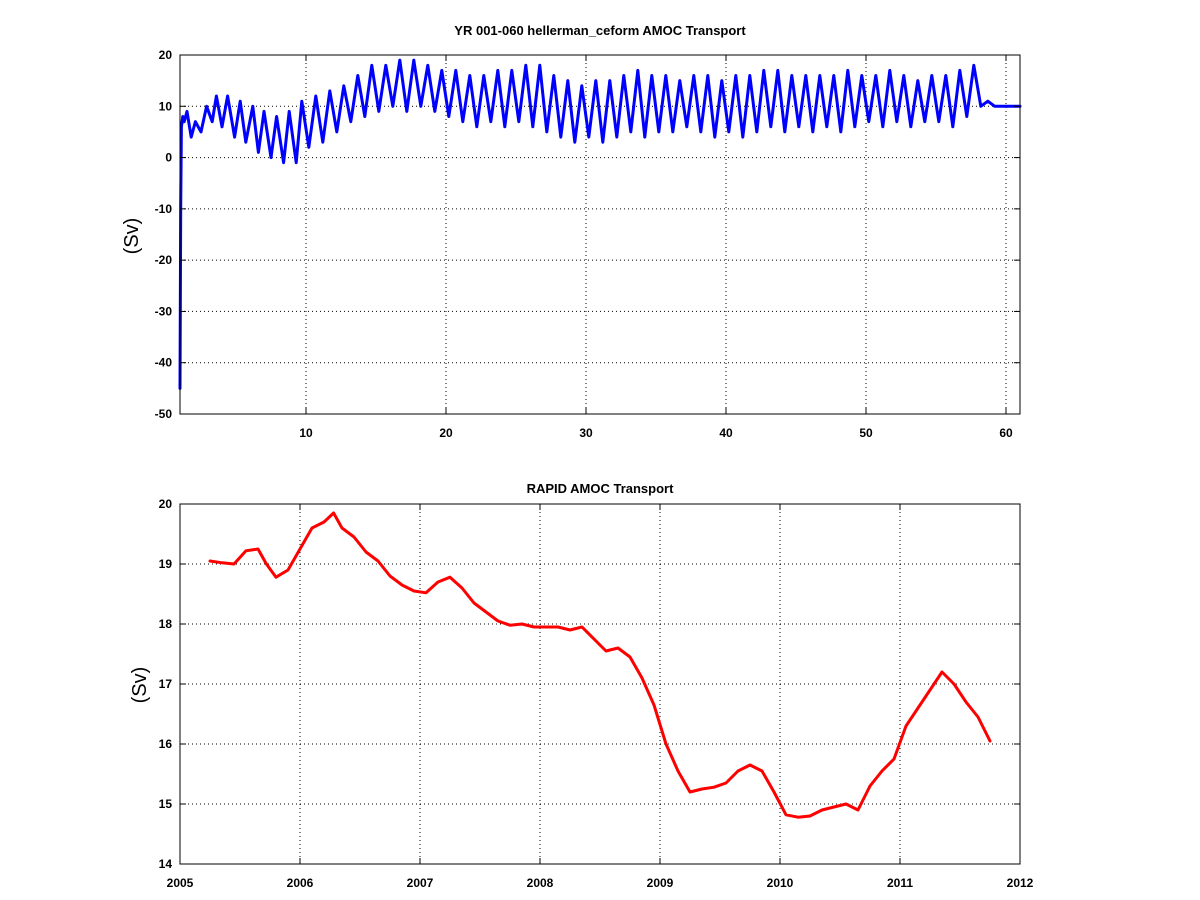  I want to click on bottom-chart-xtick-label: 2007, so click(420, 883).